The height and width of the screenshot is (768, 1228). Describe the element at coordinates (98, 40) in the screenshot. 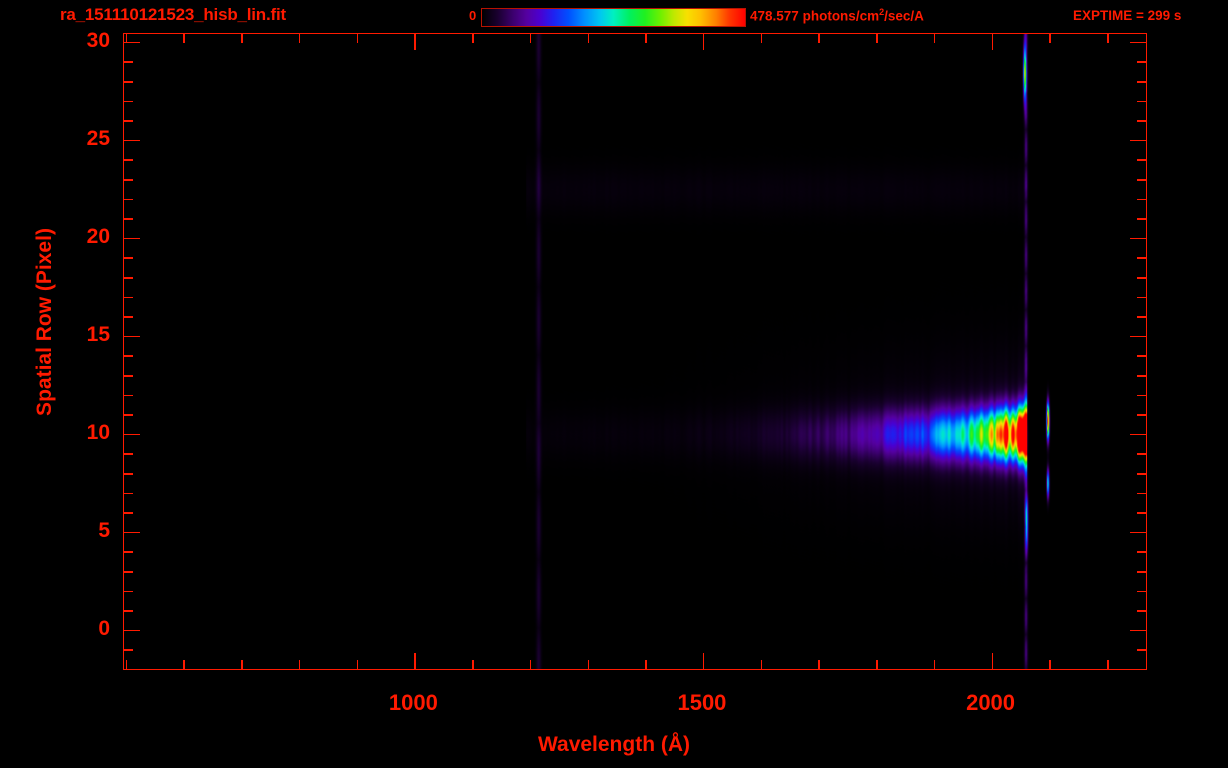

I see `y-tick-label: 30` at that location.